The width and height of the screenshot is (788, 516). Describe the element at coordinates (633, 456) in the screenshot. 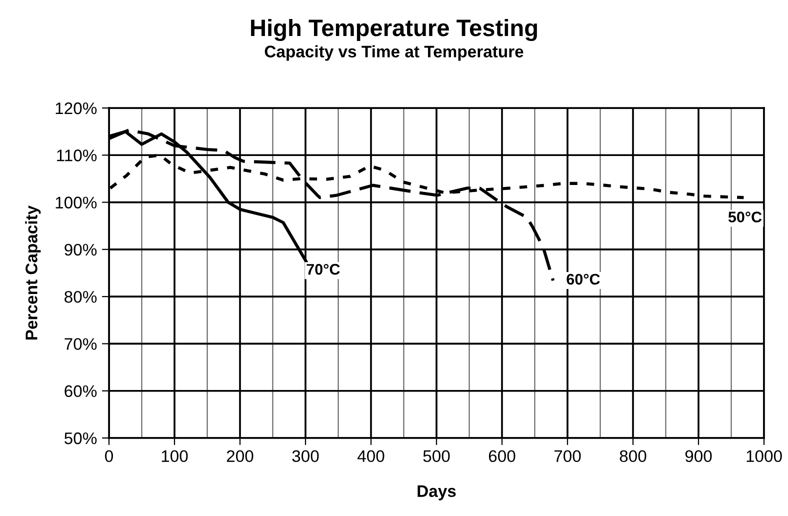

I see `x-tick-label: 800` at that location.